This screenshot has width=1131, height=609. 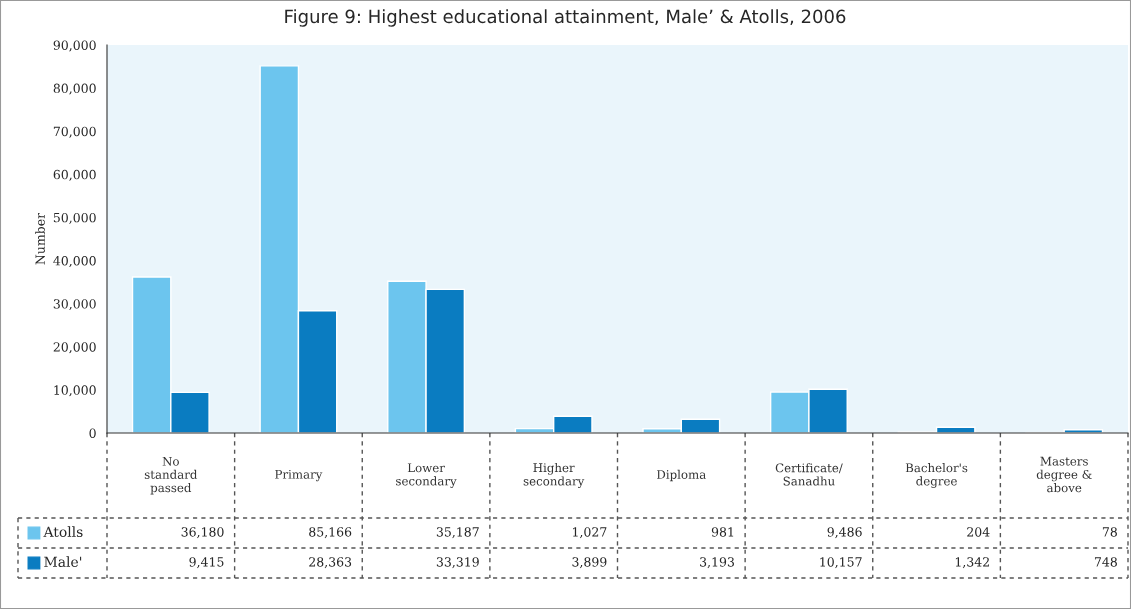 What do you see at coordinates (74, 46) in the screenshot?
I see `y-tick-label: 90,000` at bounding box center [74, 46].